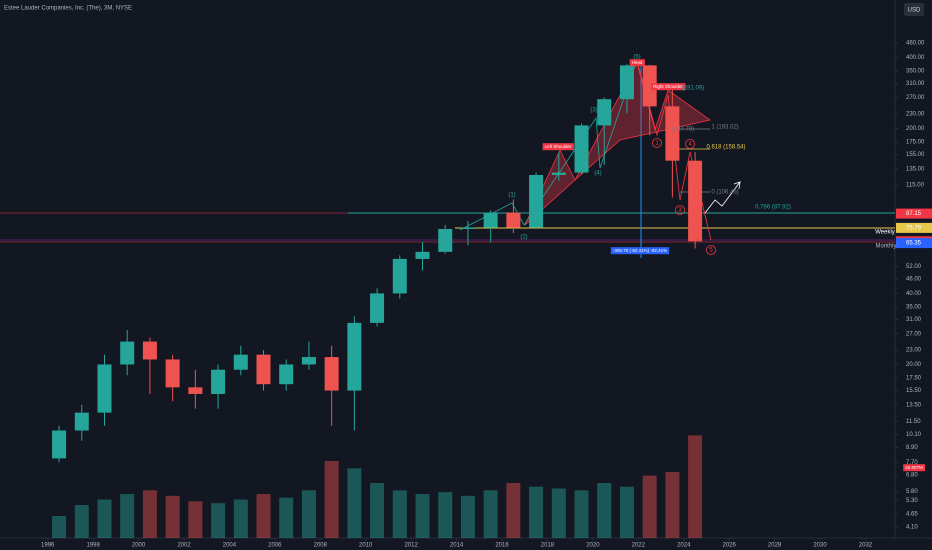  I want to click on annotation: 3, so click(680, 211).